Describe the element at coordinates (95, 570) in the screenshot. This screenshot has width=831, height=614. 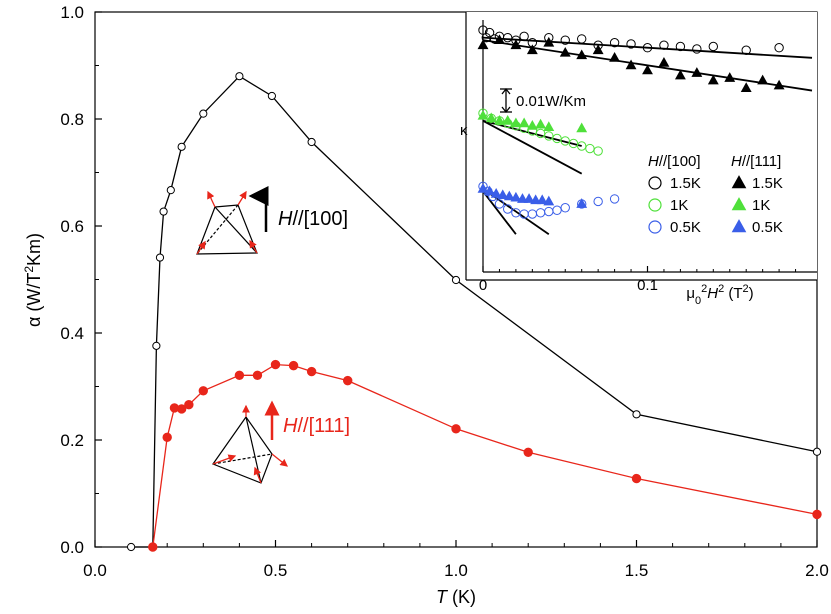
I see `x-tick-label: 0.0` at that location.